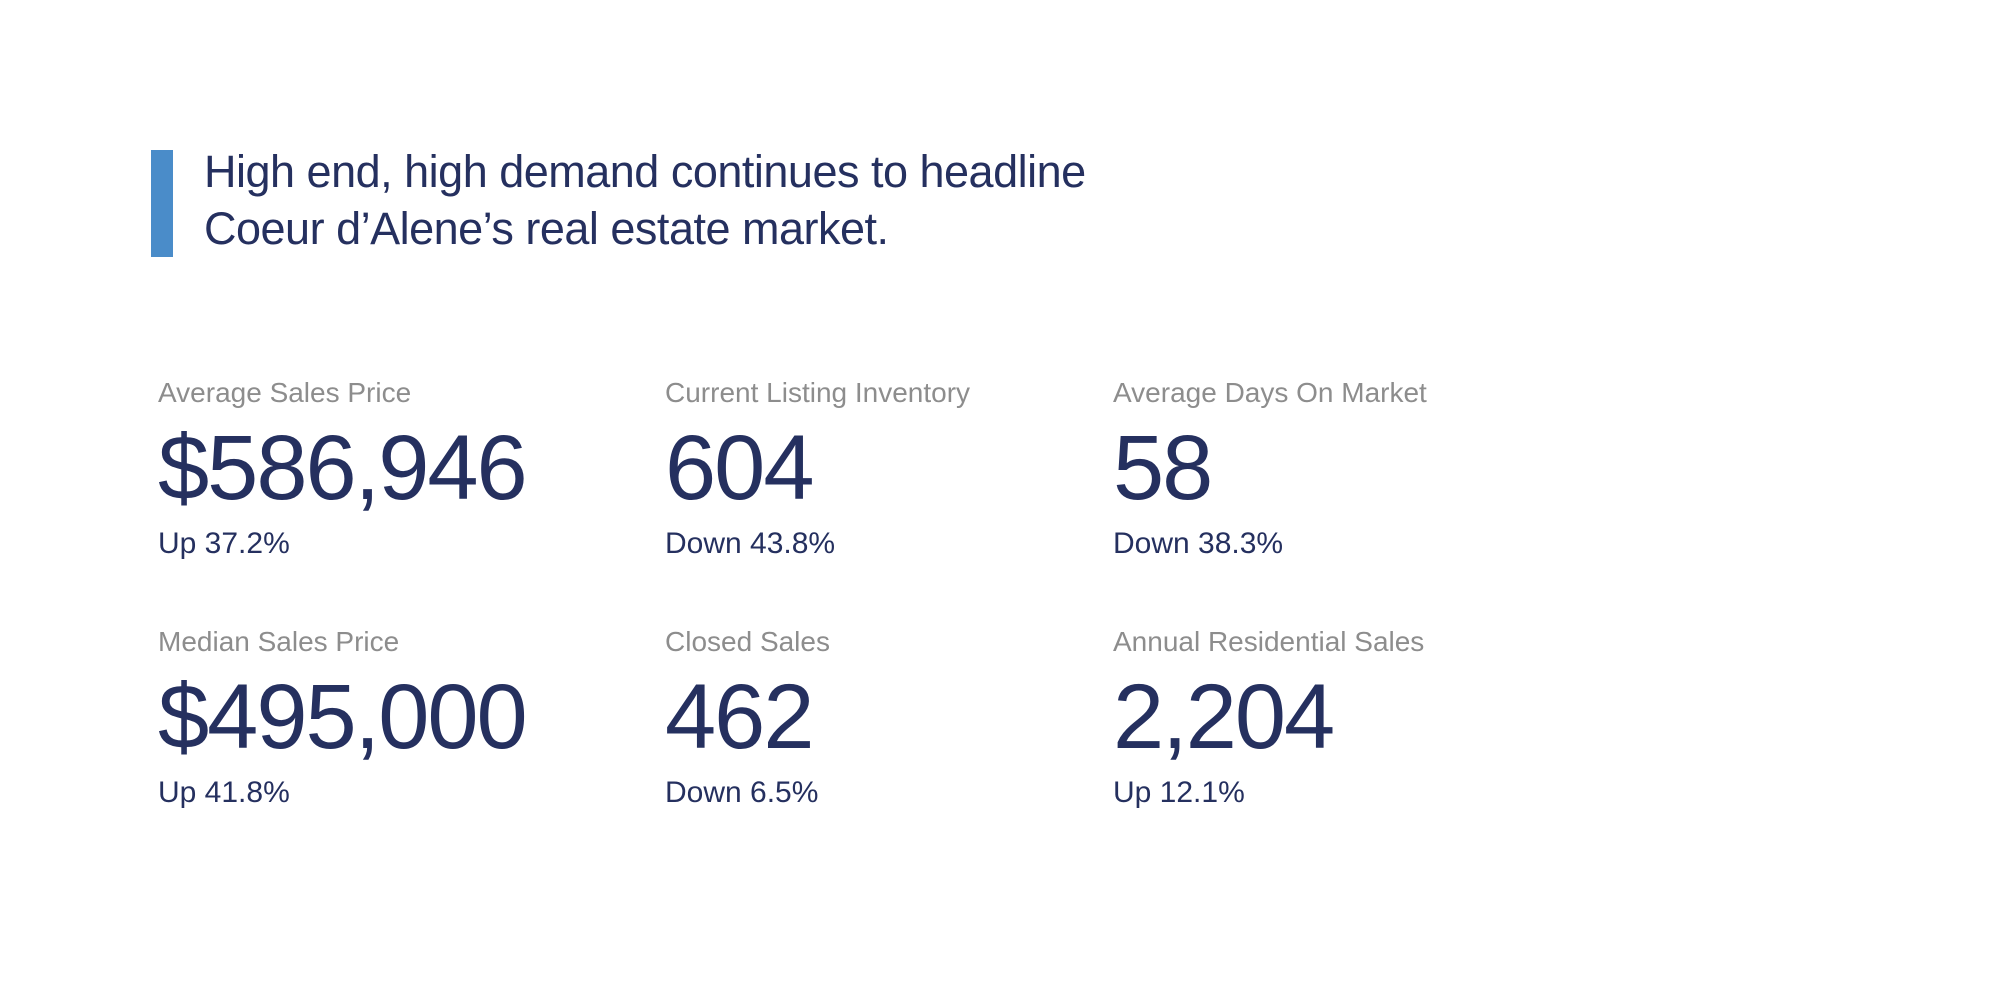 Image resolution: width=2000 pixels, height=1000 pixels. Describe the element at coordinates (742, 792) in the screenshot. I see `stat-change: Down 6.5%` at that location.